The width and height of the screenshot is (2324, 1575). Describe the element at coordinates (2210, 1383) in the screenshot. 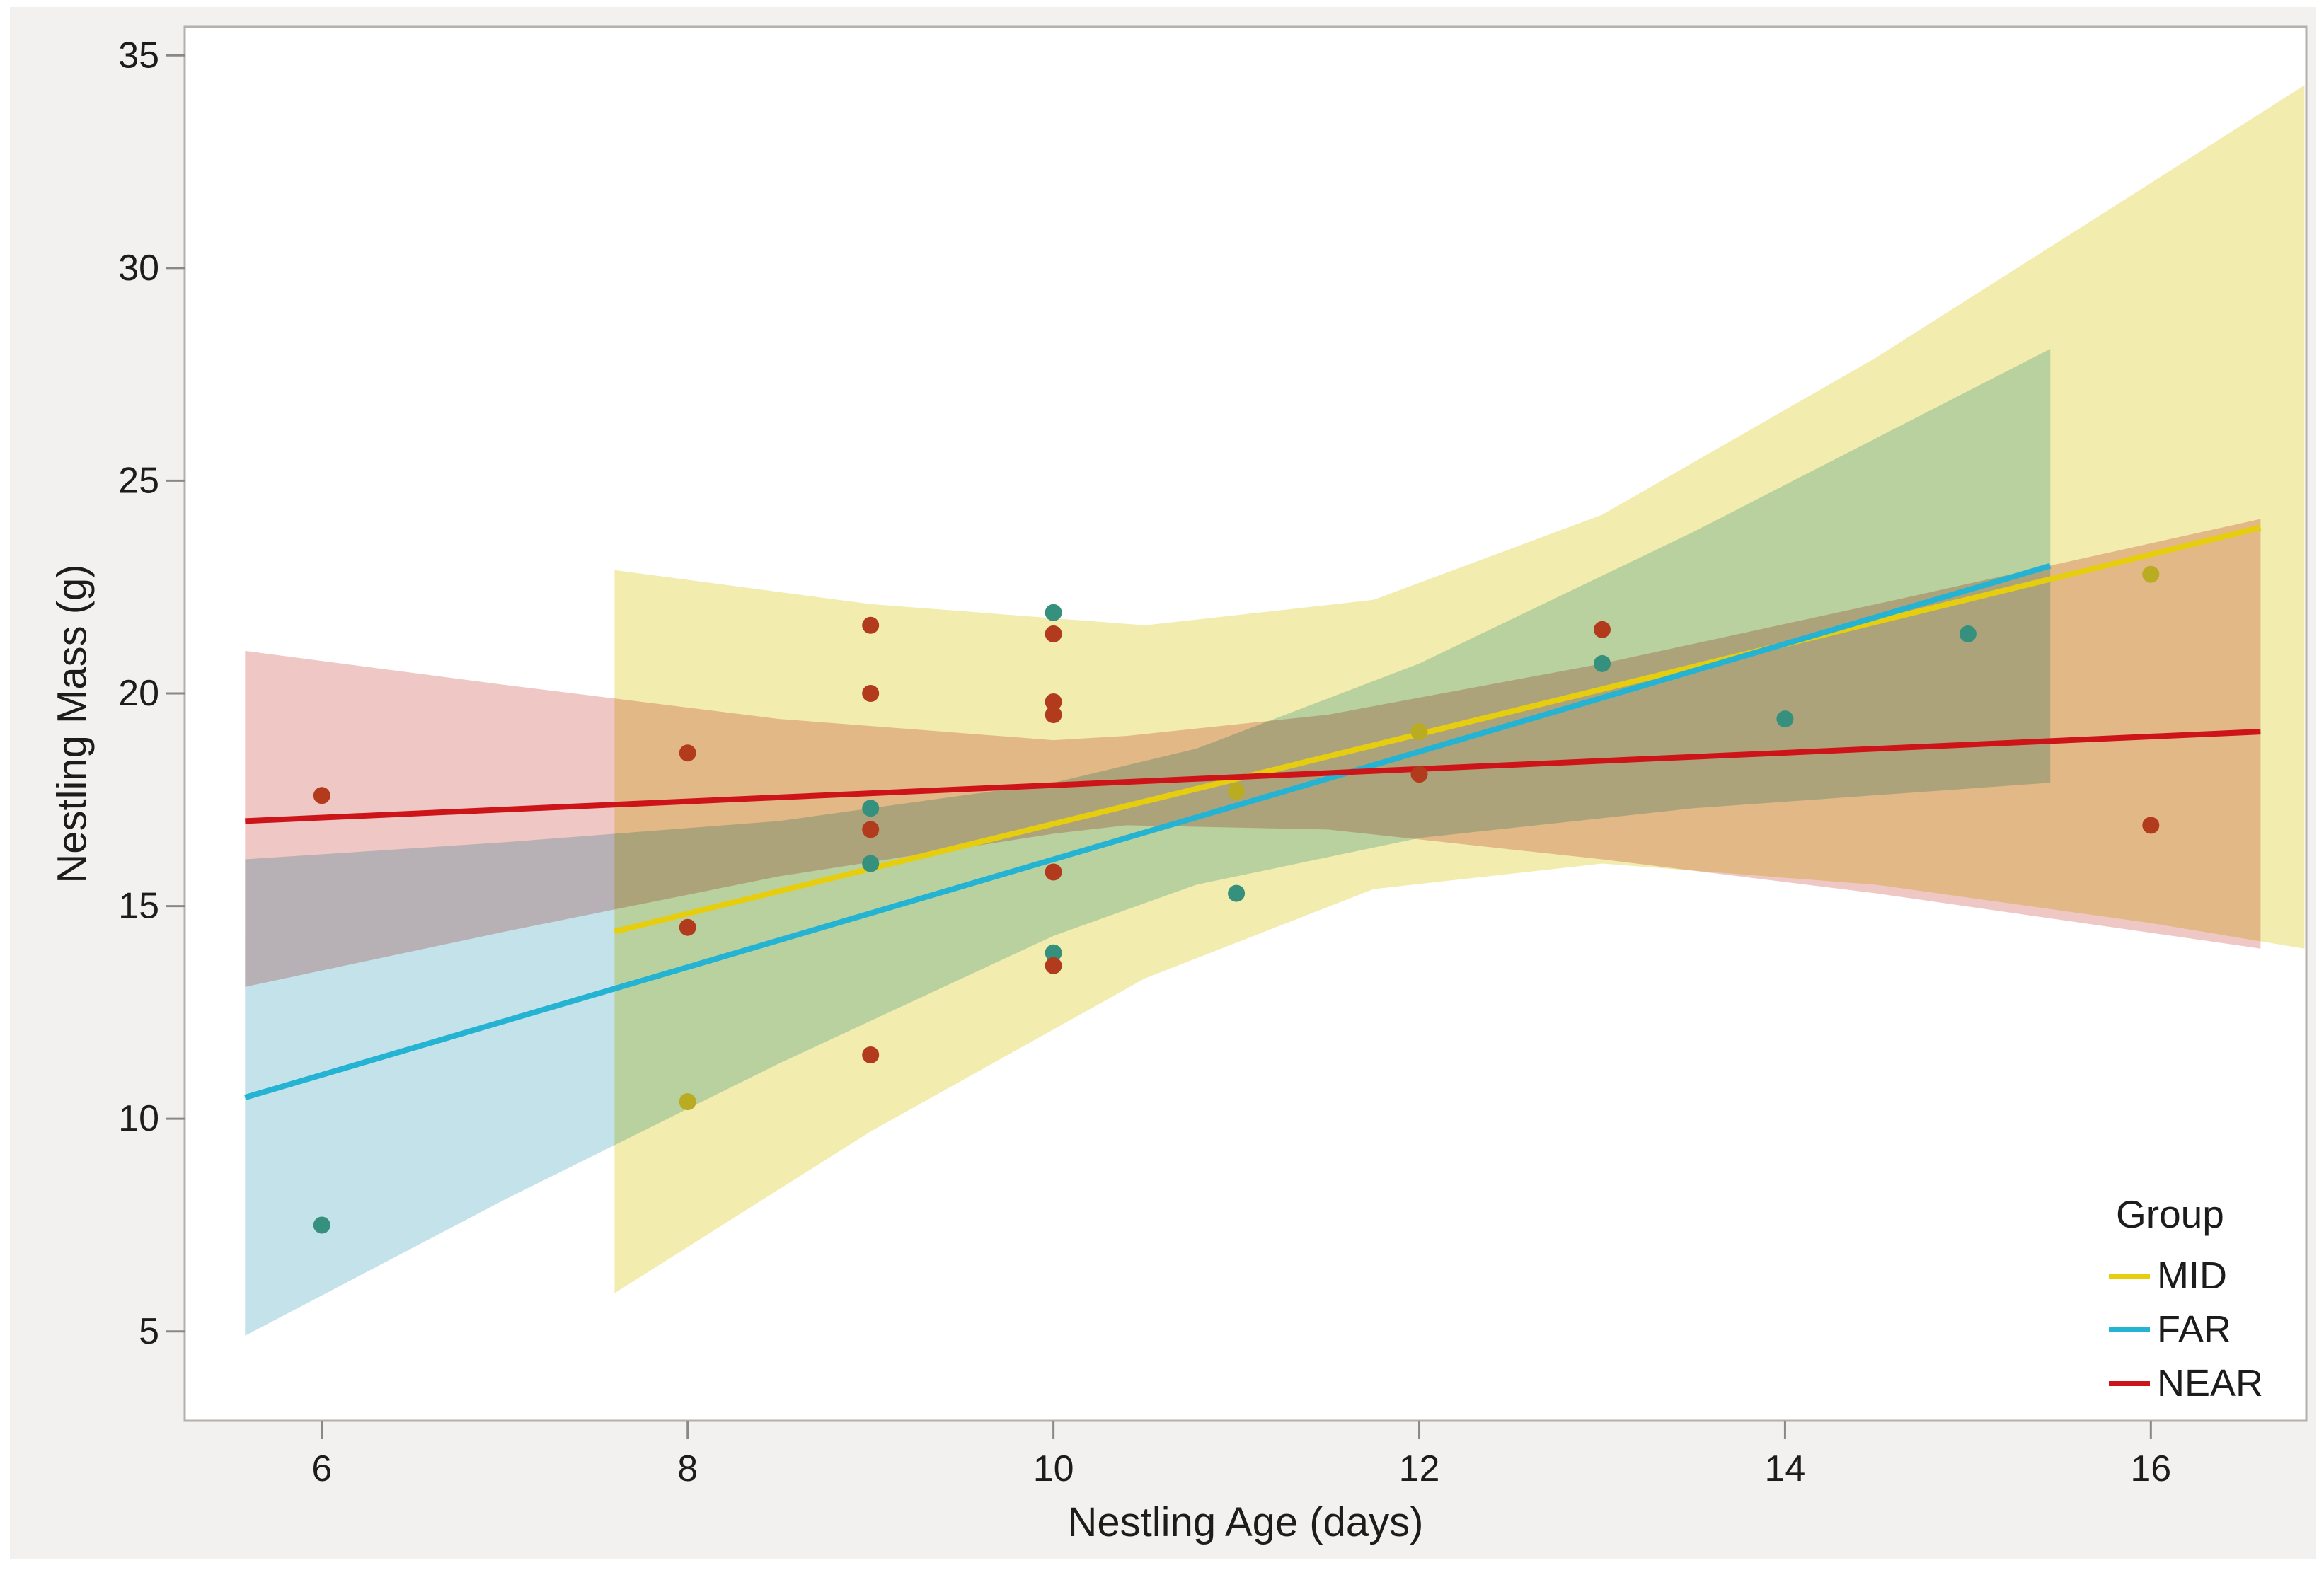

I see `legend-item-label: NEAR` at that location.